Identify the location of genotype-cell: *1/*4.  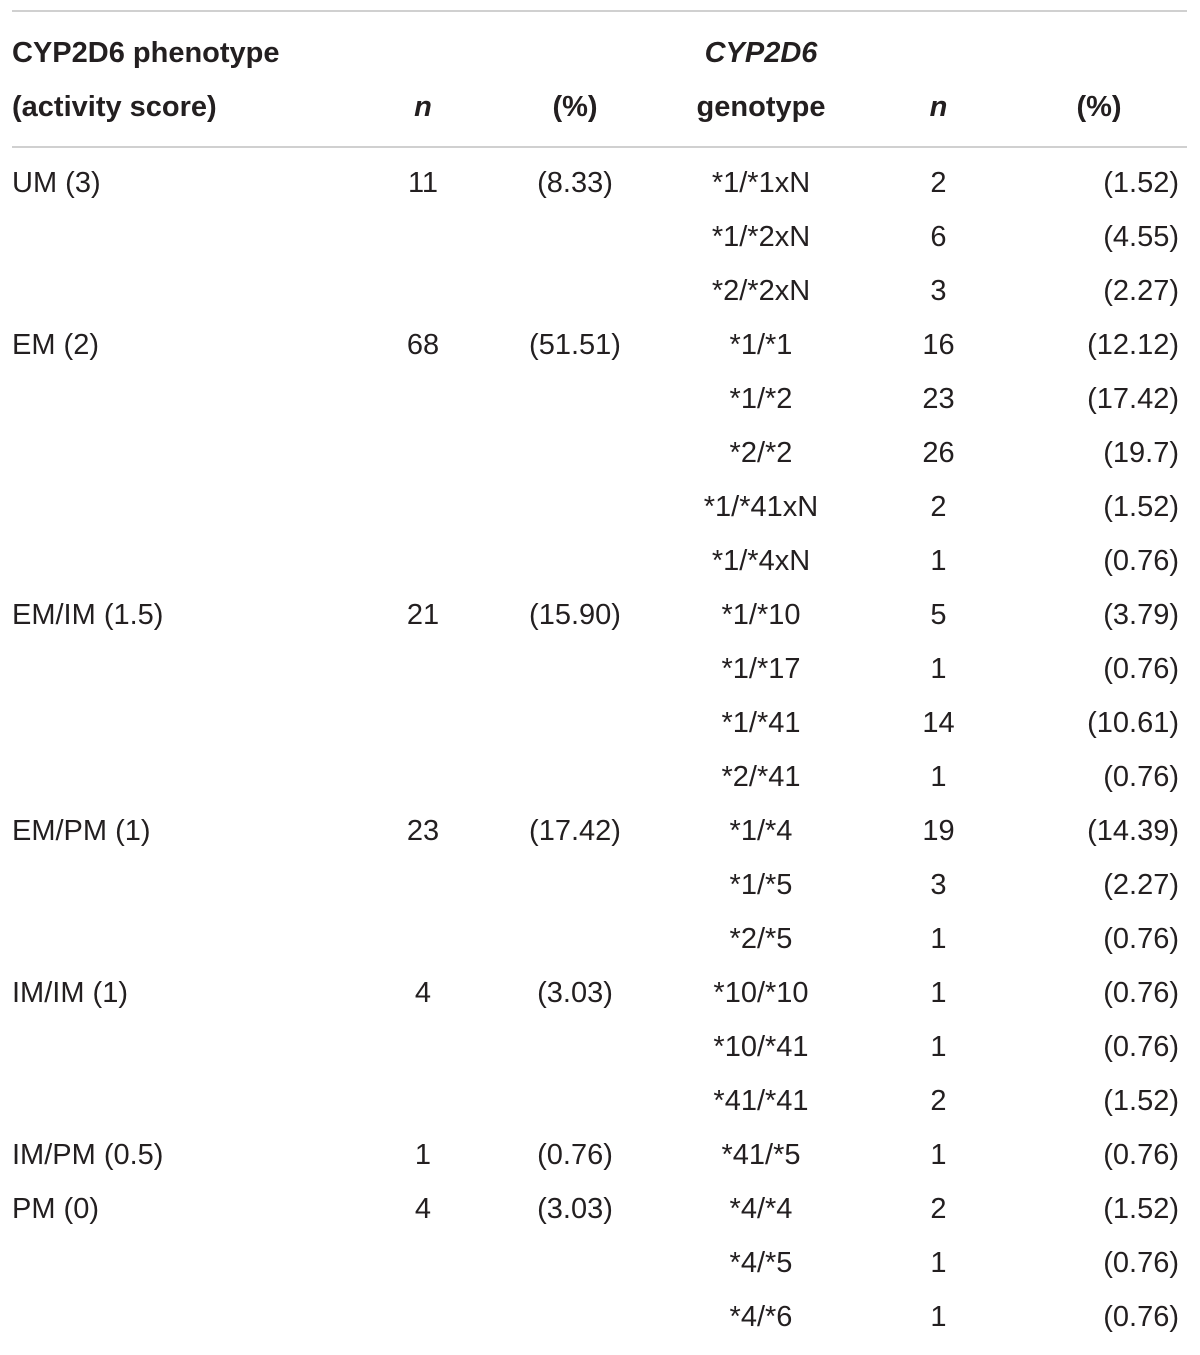
(761, 831).